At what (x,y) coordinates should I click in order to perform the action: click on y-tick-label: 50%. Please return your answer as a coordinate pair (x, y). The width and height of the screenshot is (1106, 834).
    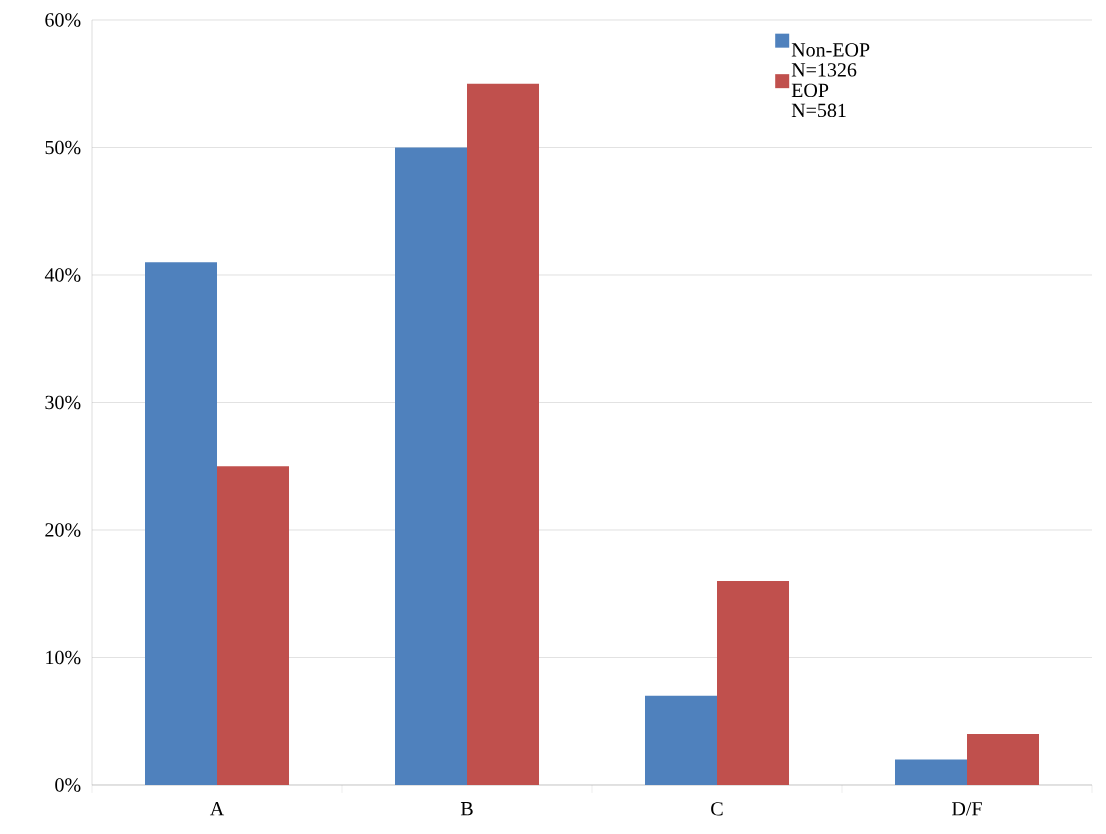
    Looking at the image, I should click on (63, 147).